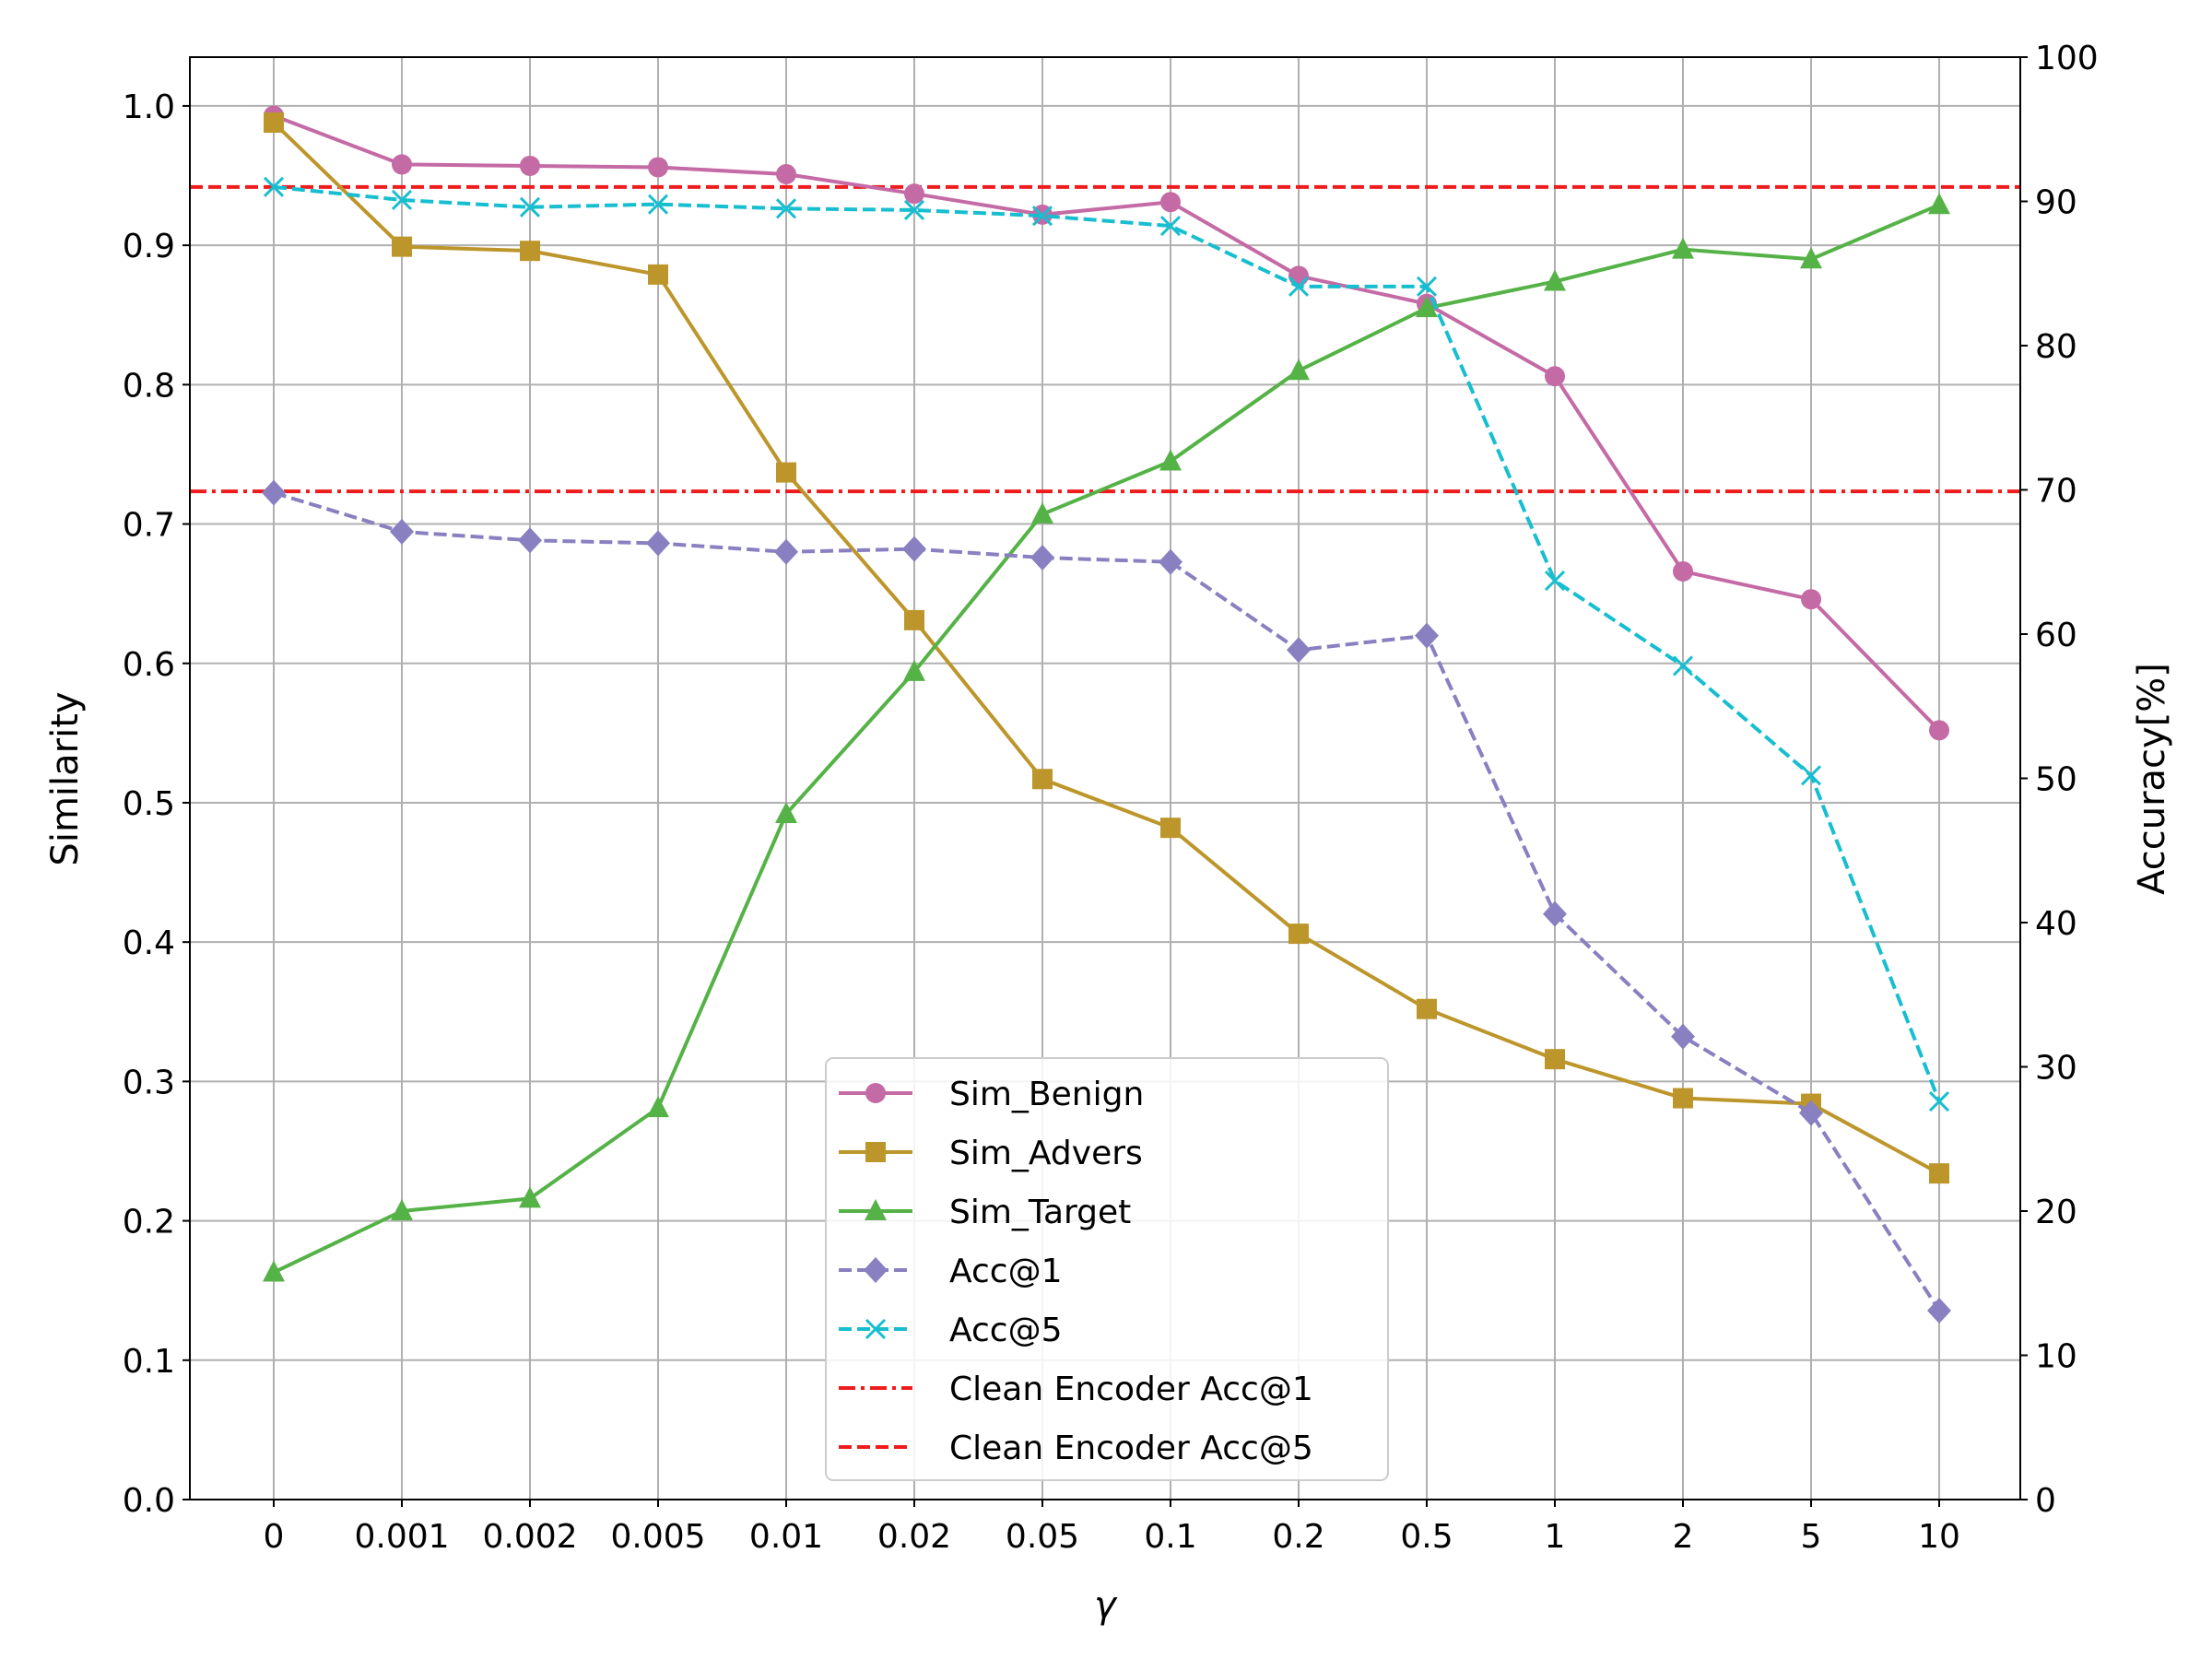 Image resolution: width=2212 pixels, height=1659 pixels. Describe the element at coordinates (2056, 1357) in the screenshot. I see `y2-tick-label: 10` at that location.